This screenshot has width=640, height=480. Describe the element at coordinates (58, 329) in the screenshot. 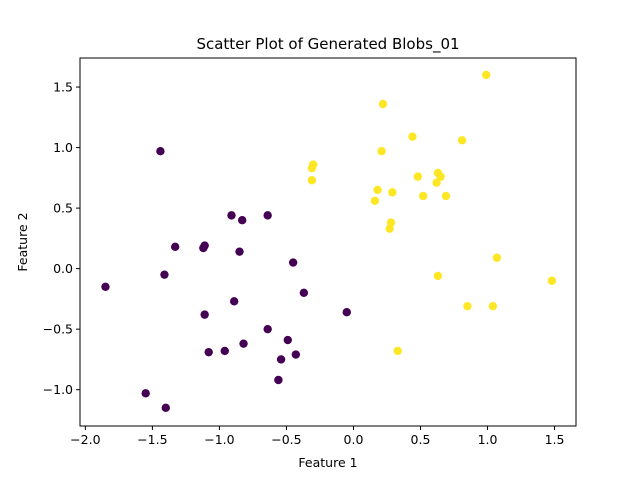

I see `y-tick-label: −0.5` at that location.